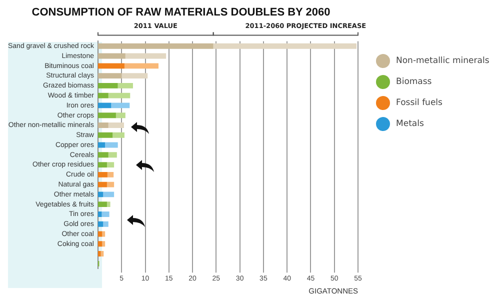  I want to click on chart-title: CONSUMPTION OF RAW MATERIALS DOUBLES BY 2060, so click(181, 12).